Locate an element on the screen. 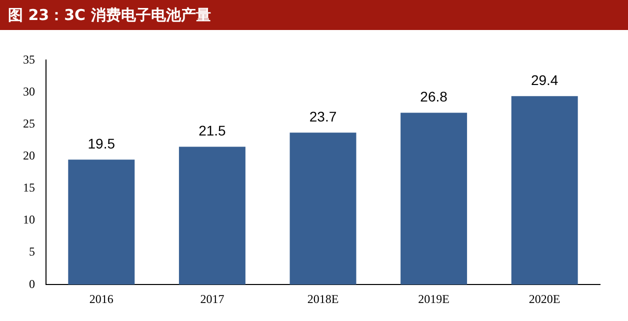 Image resolution: width=628 pixels, height=321 pixels. y-tick-label: 20 is located at coordinates (29, 155).